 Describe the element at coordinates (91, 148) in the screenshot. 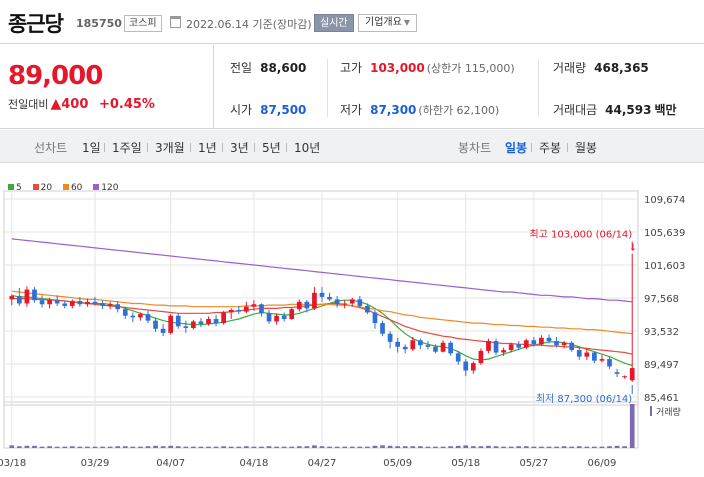

I see `tab-1d: 1일` at that location.